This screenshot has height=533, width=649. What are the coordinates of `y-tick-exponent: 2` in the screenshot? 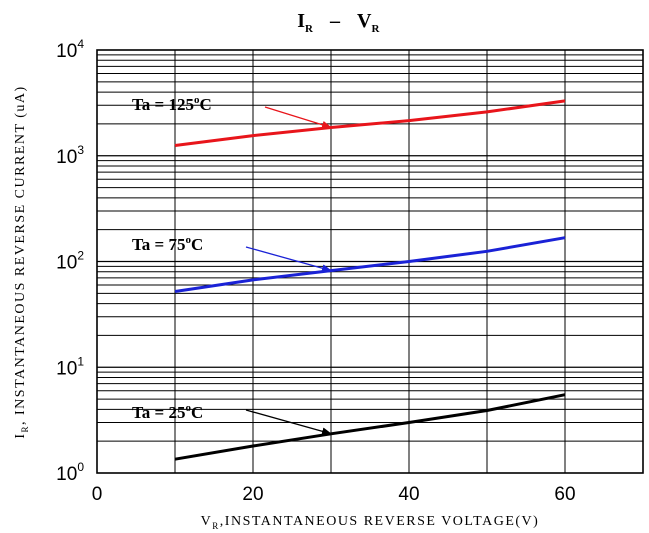 It's located at (80, 256).